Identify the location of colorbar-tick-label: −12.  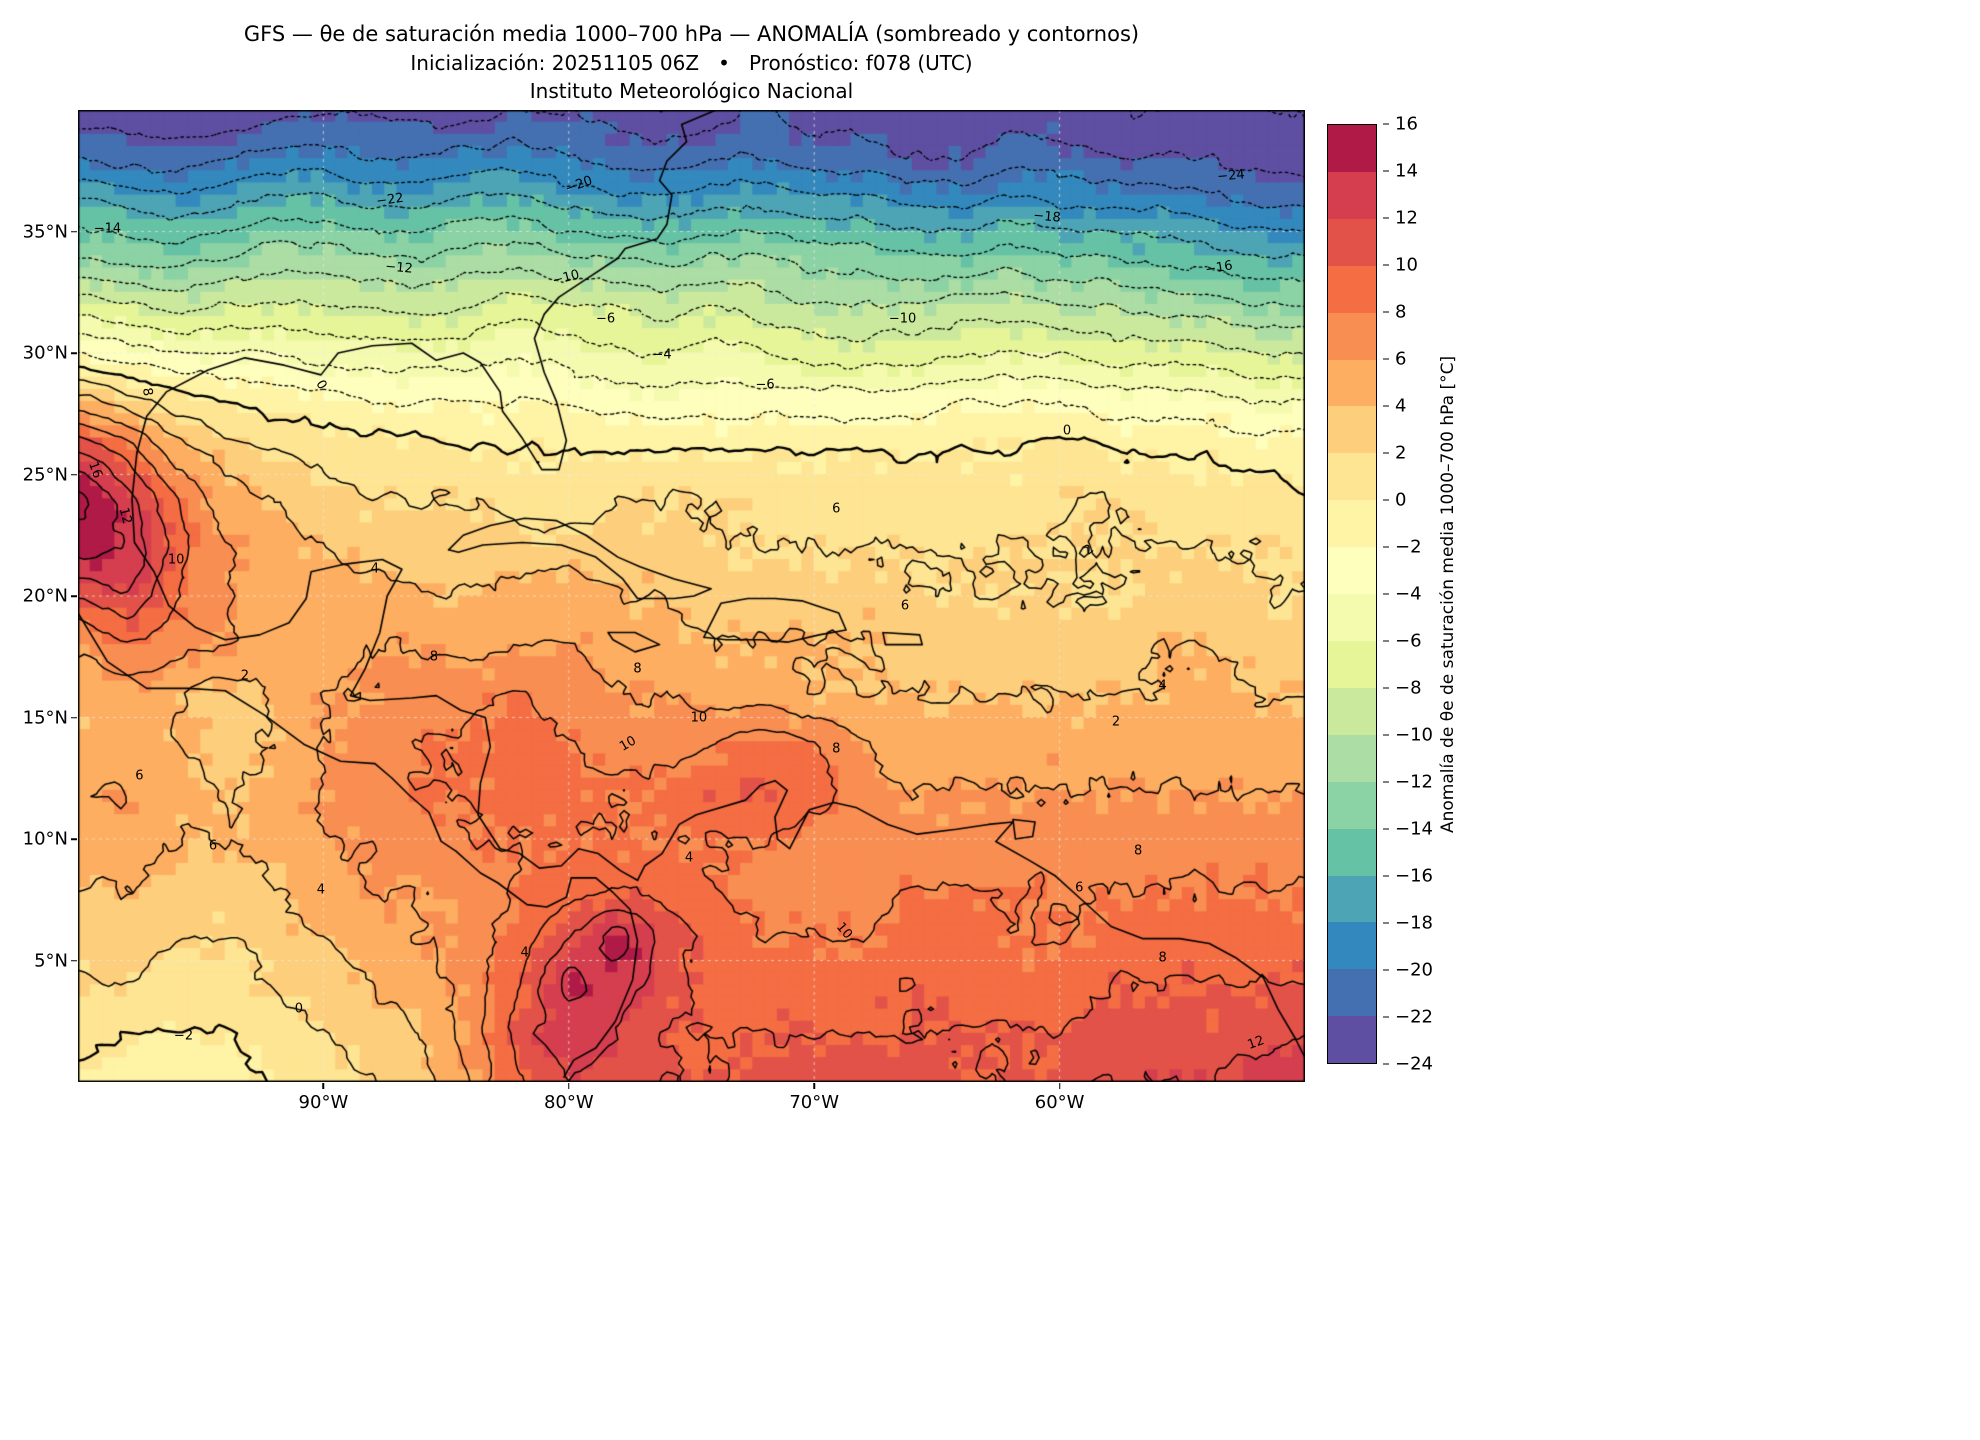
(1408, 782).